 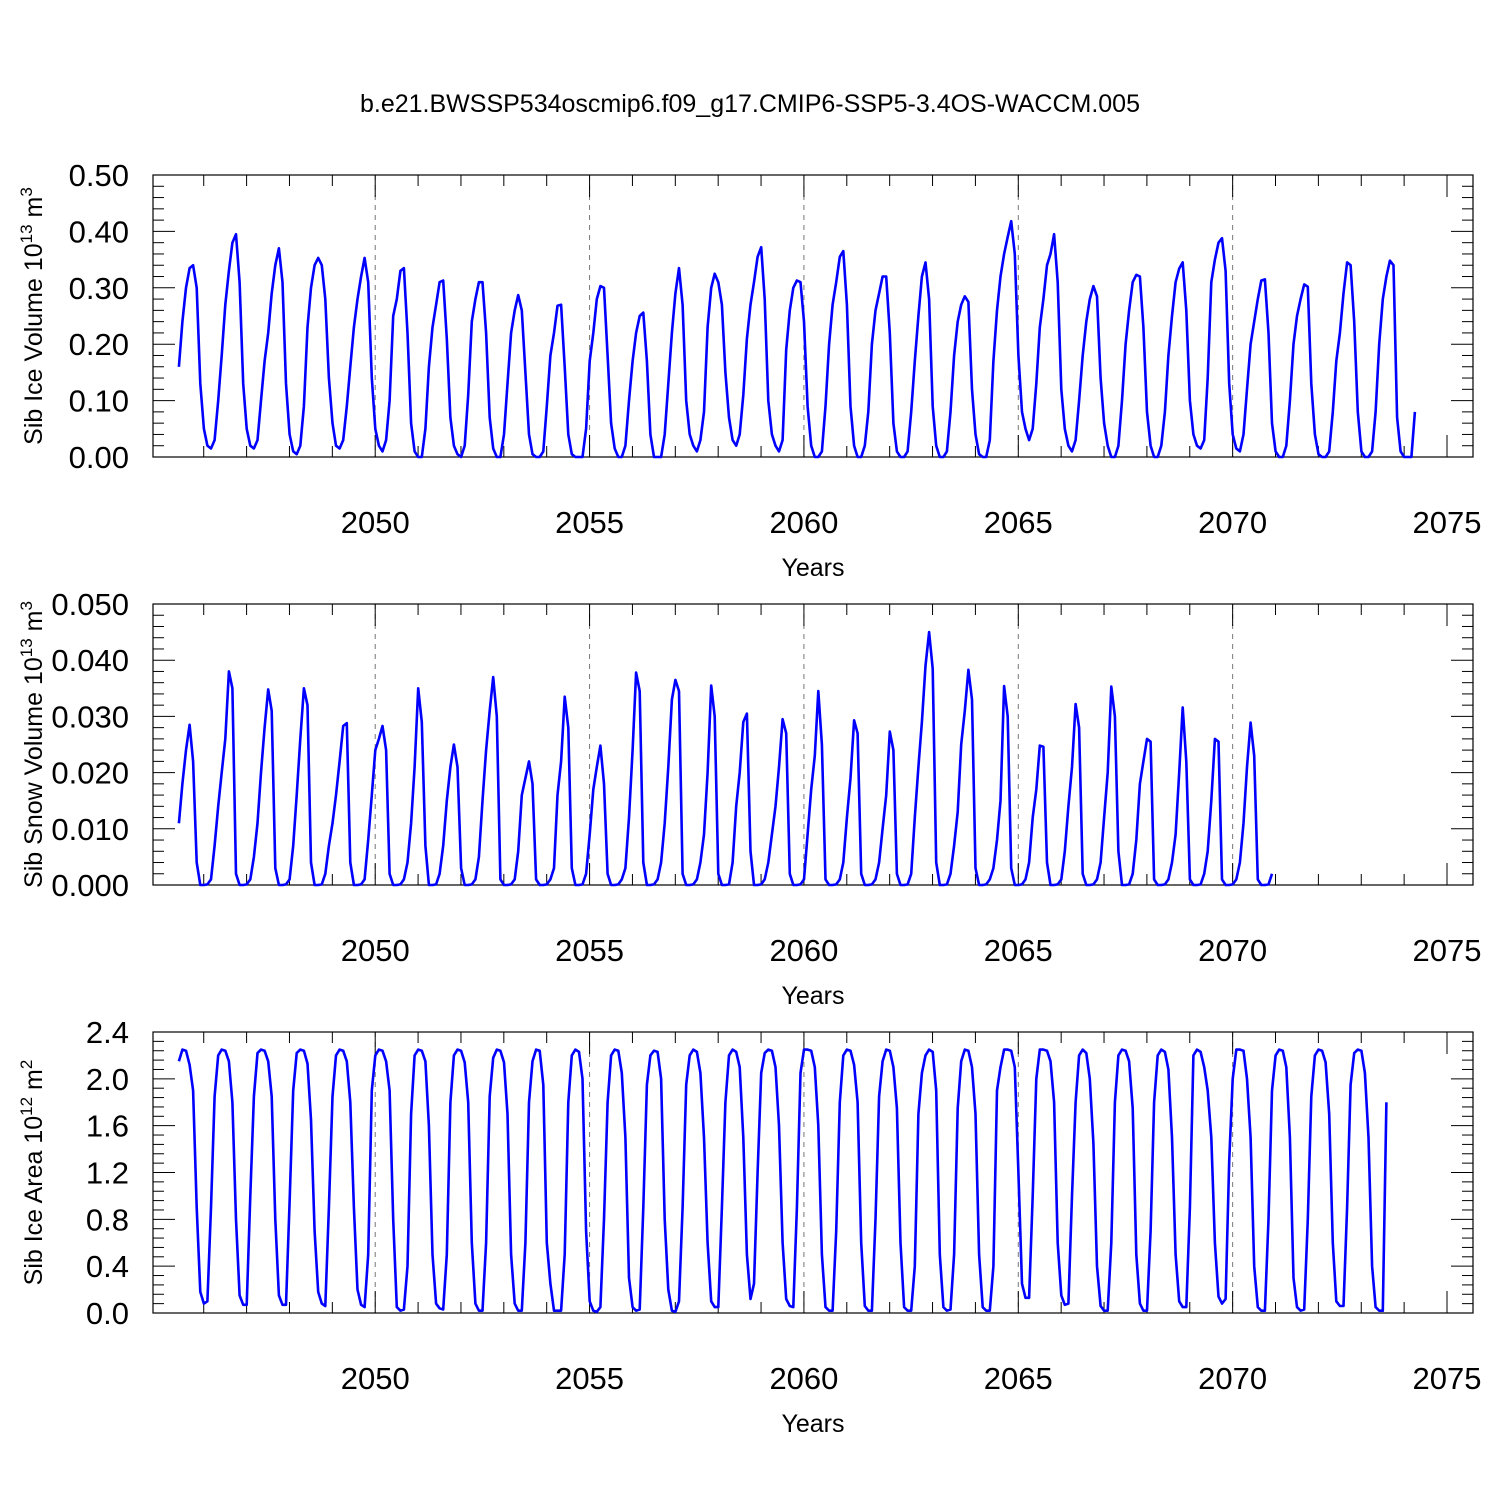 I want to click on y-tick-label: 0.50, so click(x=99, y=175).